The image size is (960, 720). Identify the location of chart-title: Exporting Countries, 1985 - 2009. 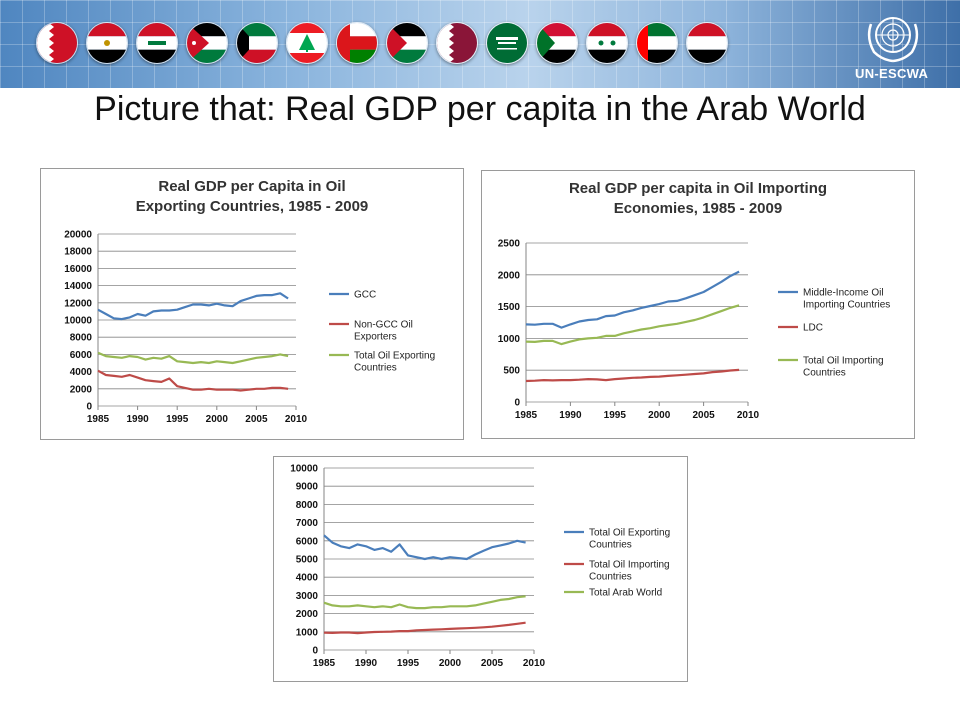
(252, 206).